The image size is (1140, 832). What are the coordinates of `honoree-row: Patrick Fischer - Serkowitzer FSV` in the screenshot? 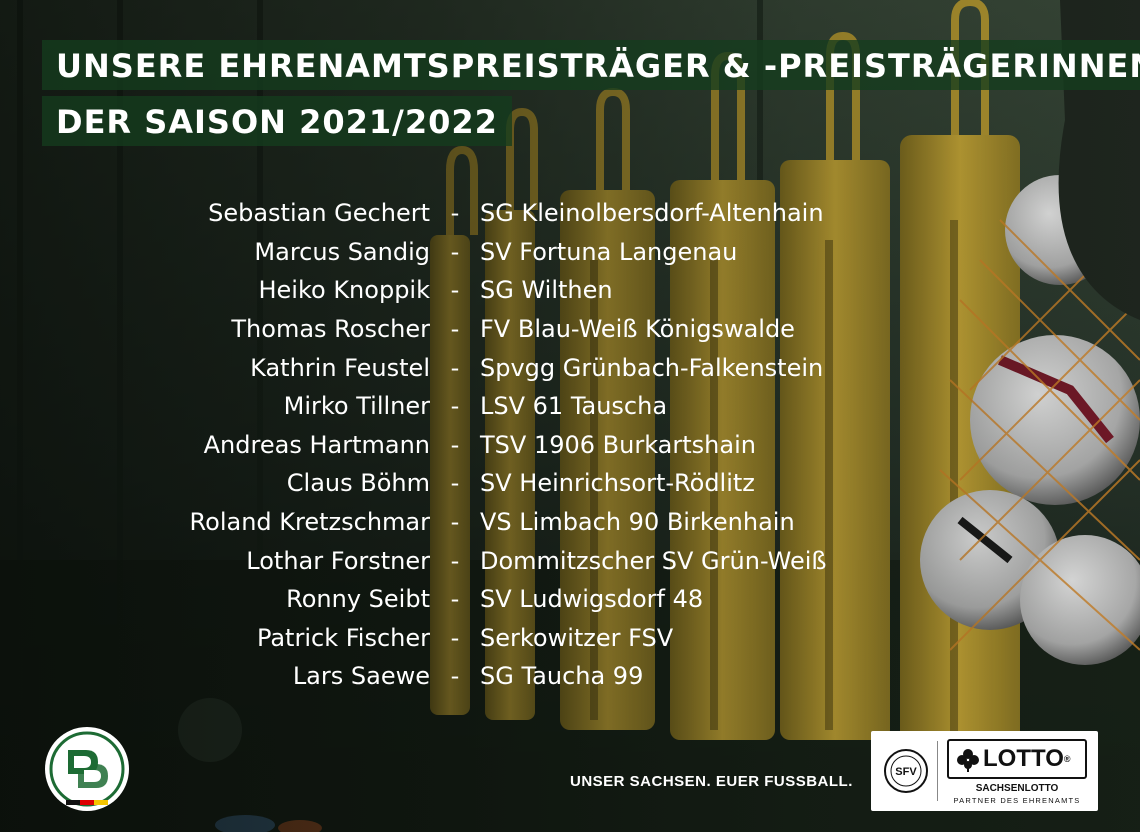 It's located at (510, 638).